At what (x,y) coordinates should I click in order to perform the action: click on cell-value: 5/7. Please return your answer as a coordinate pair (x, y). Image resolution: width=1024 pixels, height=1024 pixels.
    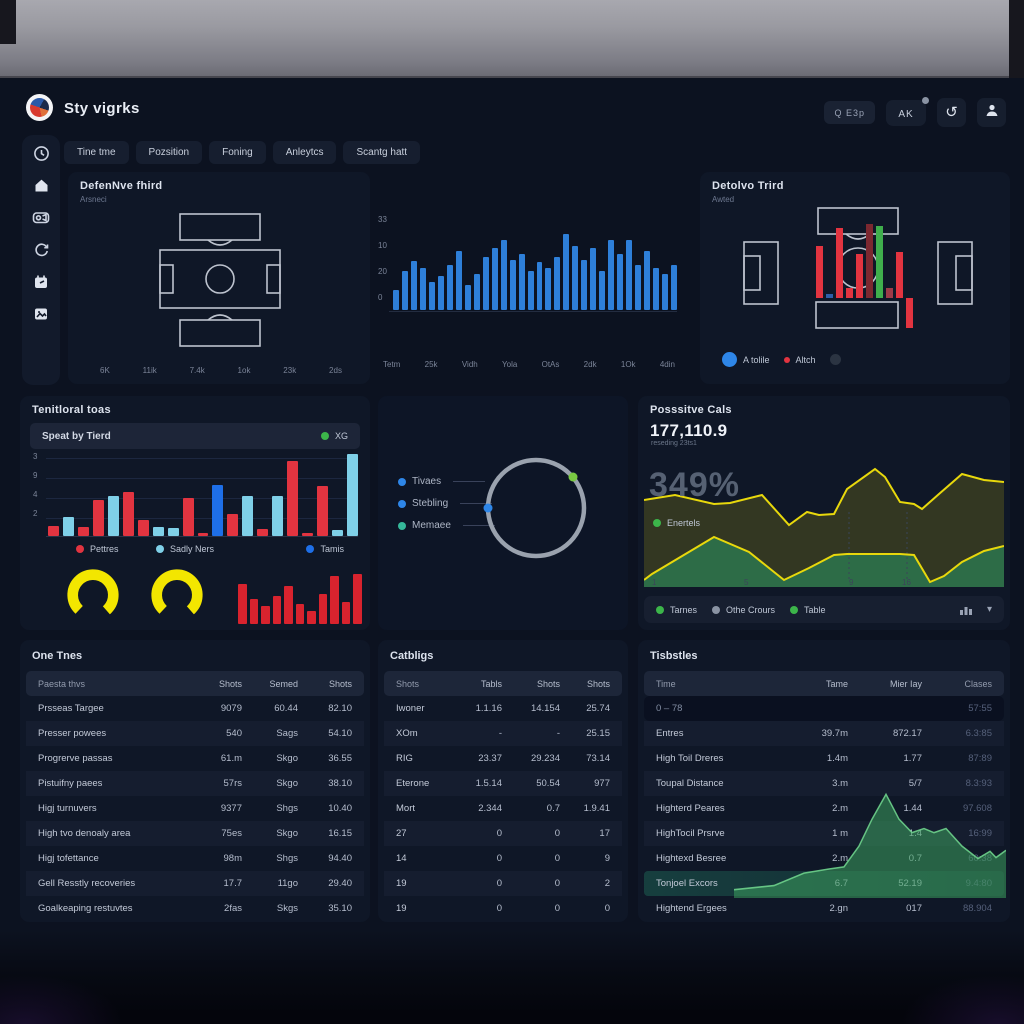
    Looking at the image, I should click on (915, 783).